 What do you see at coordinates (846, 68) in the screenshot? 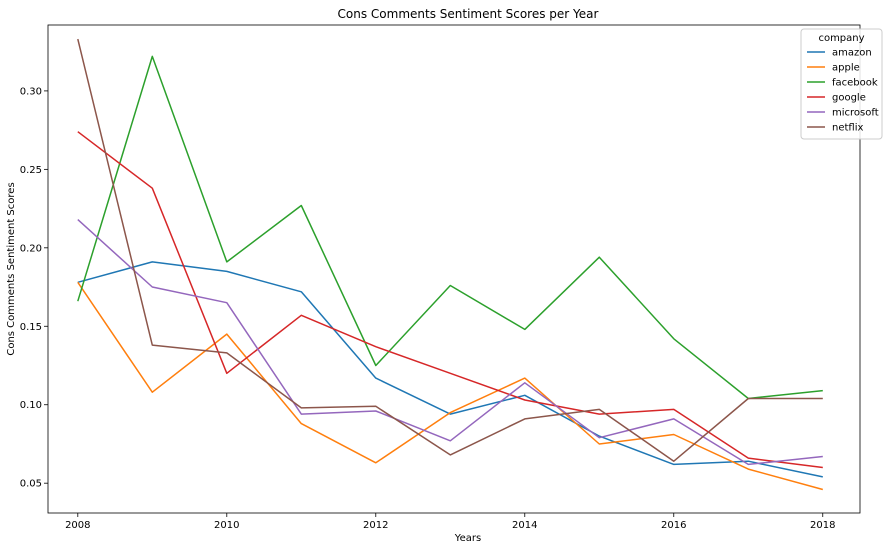
I see `legend-label-apple: apple` at bounding box center [846, 68].